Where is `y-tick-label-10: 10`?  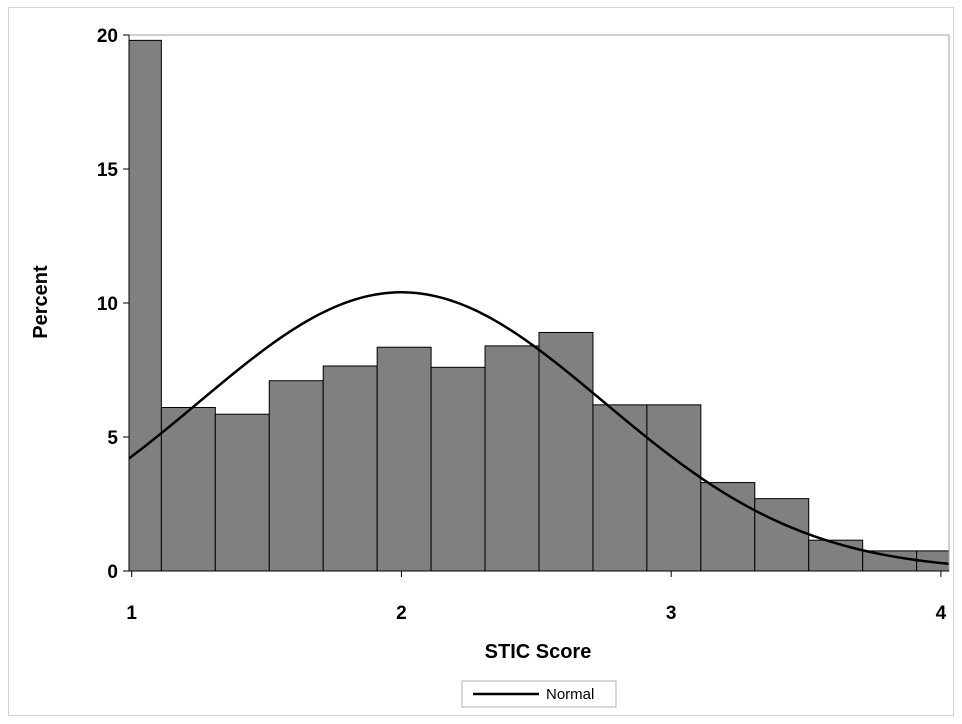 y-tick-label-10: 10 is located at coordinates (107, 304).